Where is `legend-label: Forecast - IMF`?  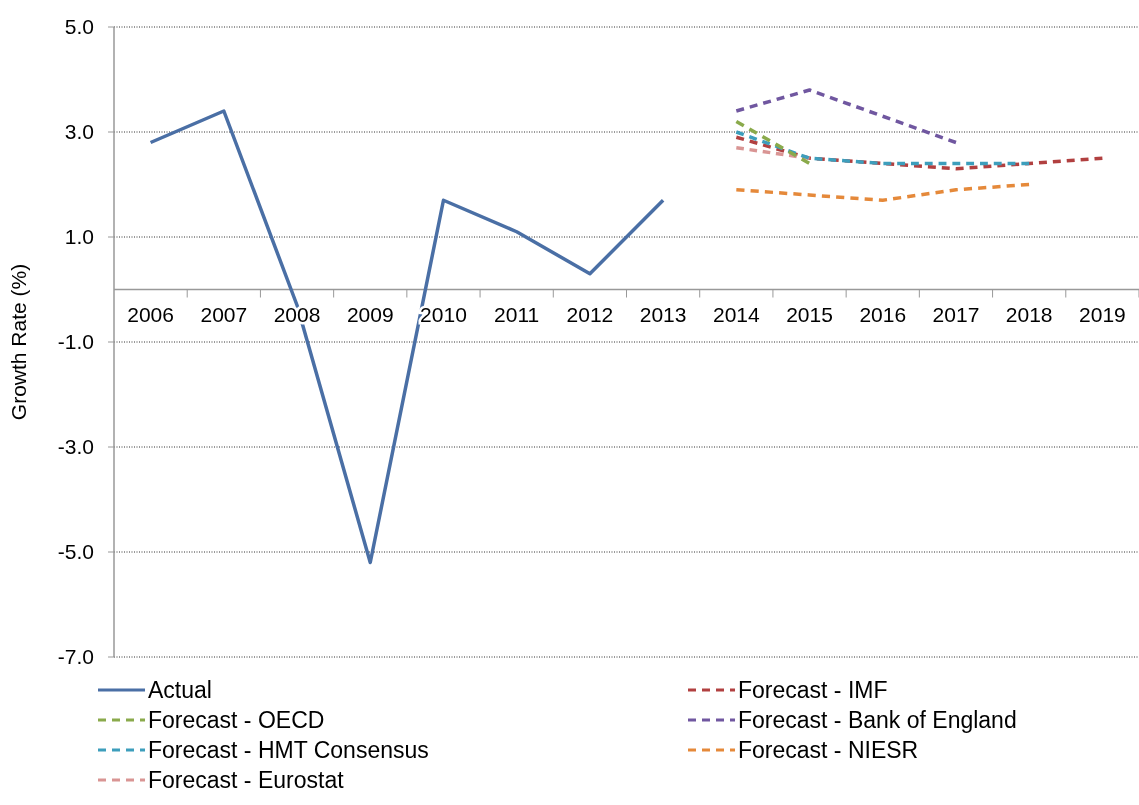
legend-label: Forecast - IMF is located at coordinates (813, 690).